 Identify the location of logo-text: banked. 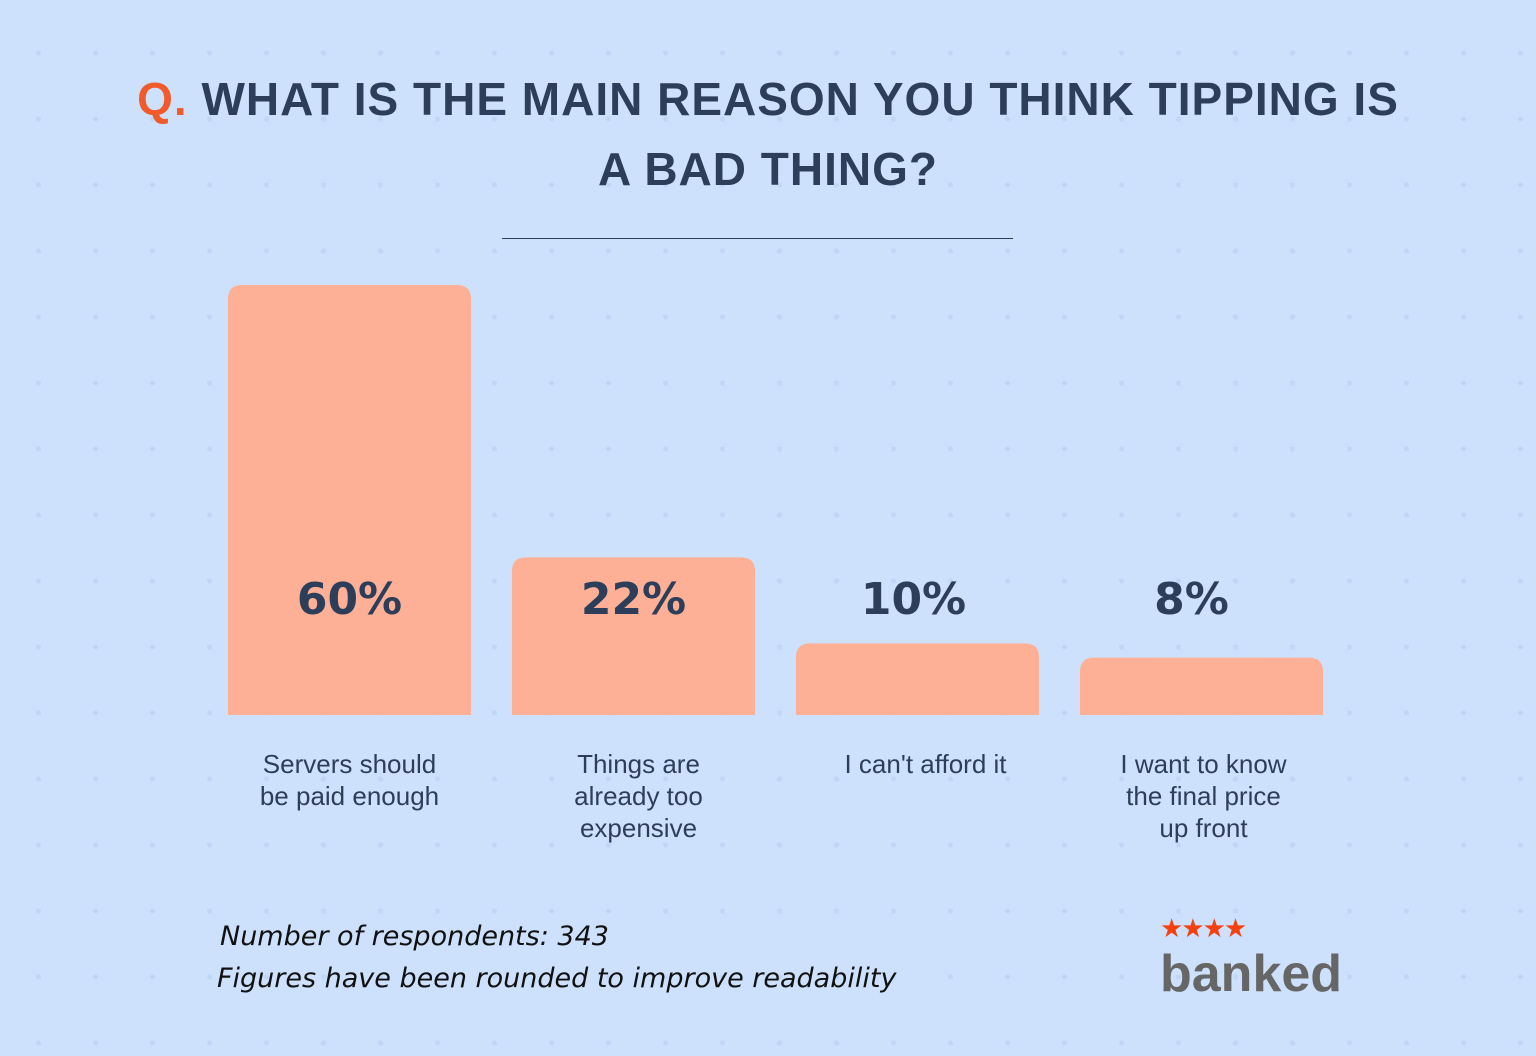
(1251, 974).